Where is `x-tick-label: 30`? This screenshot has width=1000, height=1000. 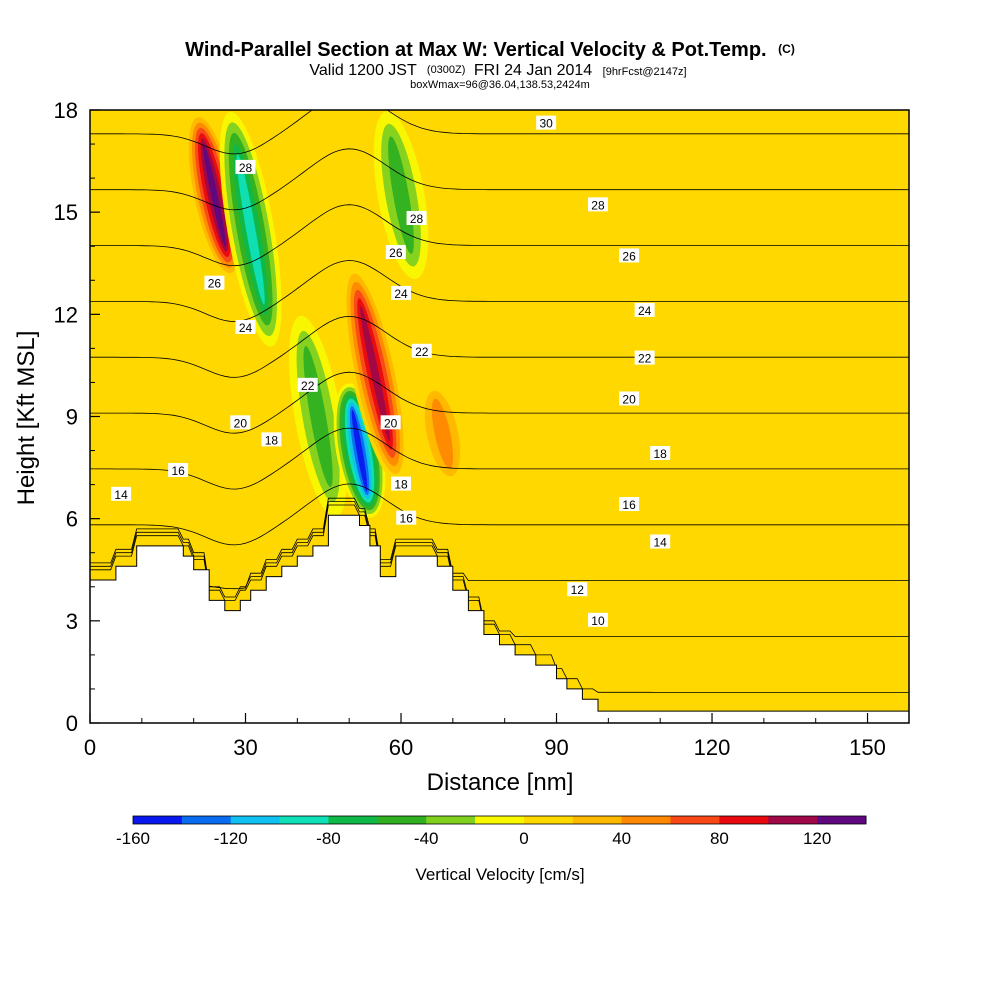 x-tick-label: 30 is located at coordinates (245, 747).